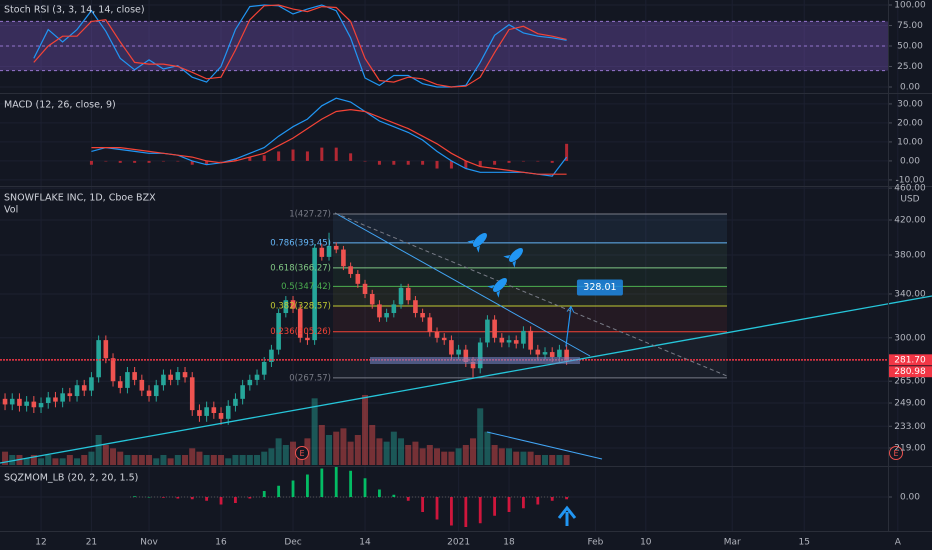 The image size is (932, 550). Describe the element at coordinates (530, 228) in the screenshot. I see `fib-zone` at that location.